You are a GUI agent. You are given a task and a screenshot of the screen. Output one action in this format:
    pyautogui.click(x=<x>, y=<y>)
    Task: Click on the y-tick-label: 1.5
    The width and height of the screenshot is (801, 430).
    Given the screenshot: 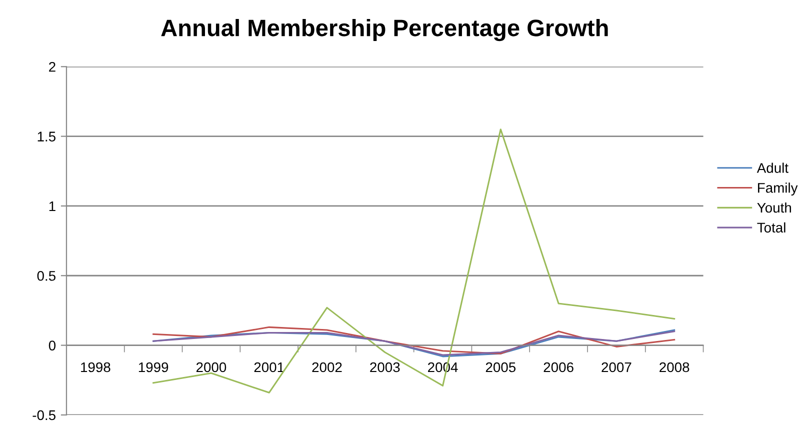 What is the action you would take?
    pyautogui.click(x=47, y=137)
    